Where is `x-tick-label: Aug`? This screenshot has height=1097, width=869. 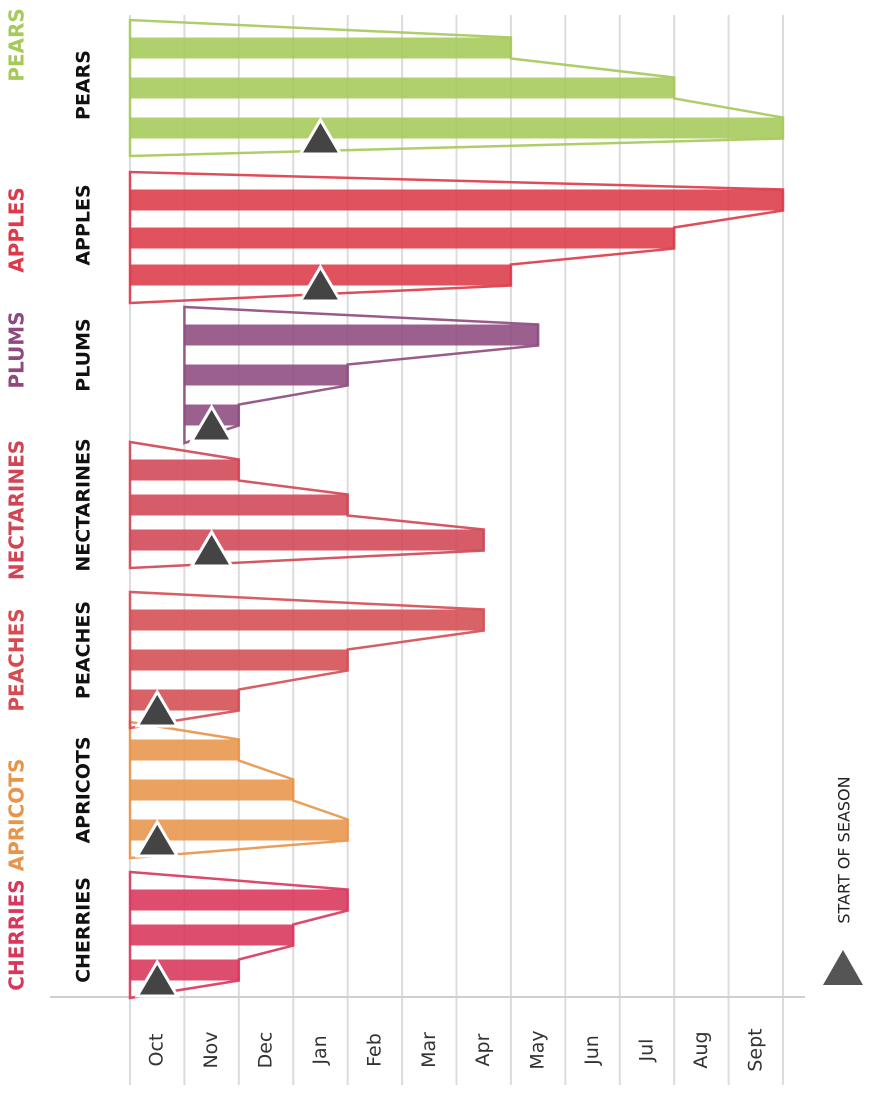 x-tick-label: Aug is located at coordinates (701, 1049).